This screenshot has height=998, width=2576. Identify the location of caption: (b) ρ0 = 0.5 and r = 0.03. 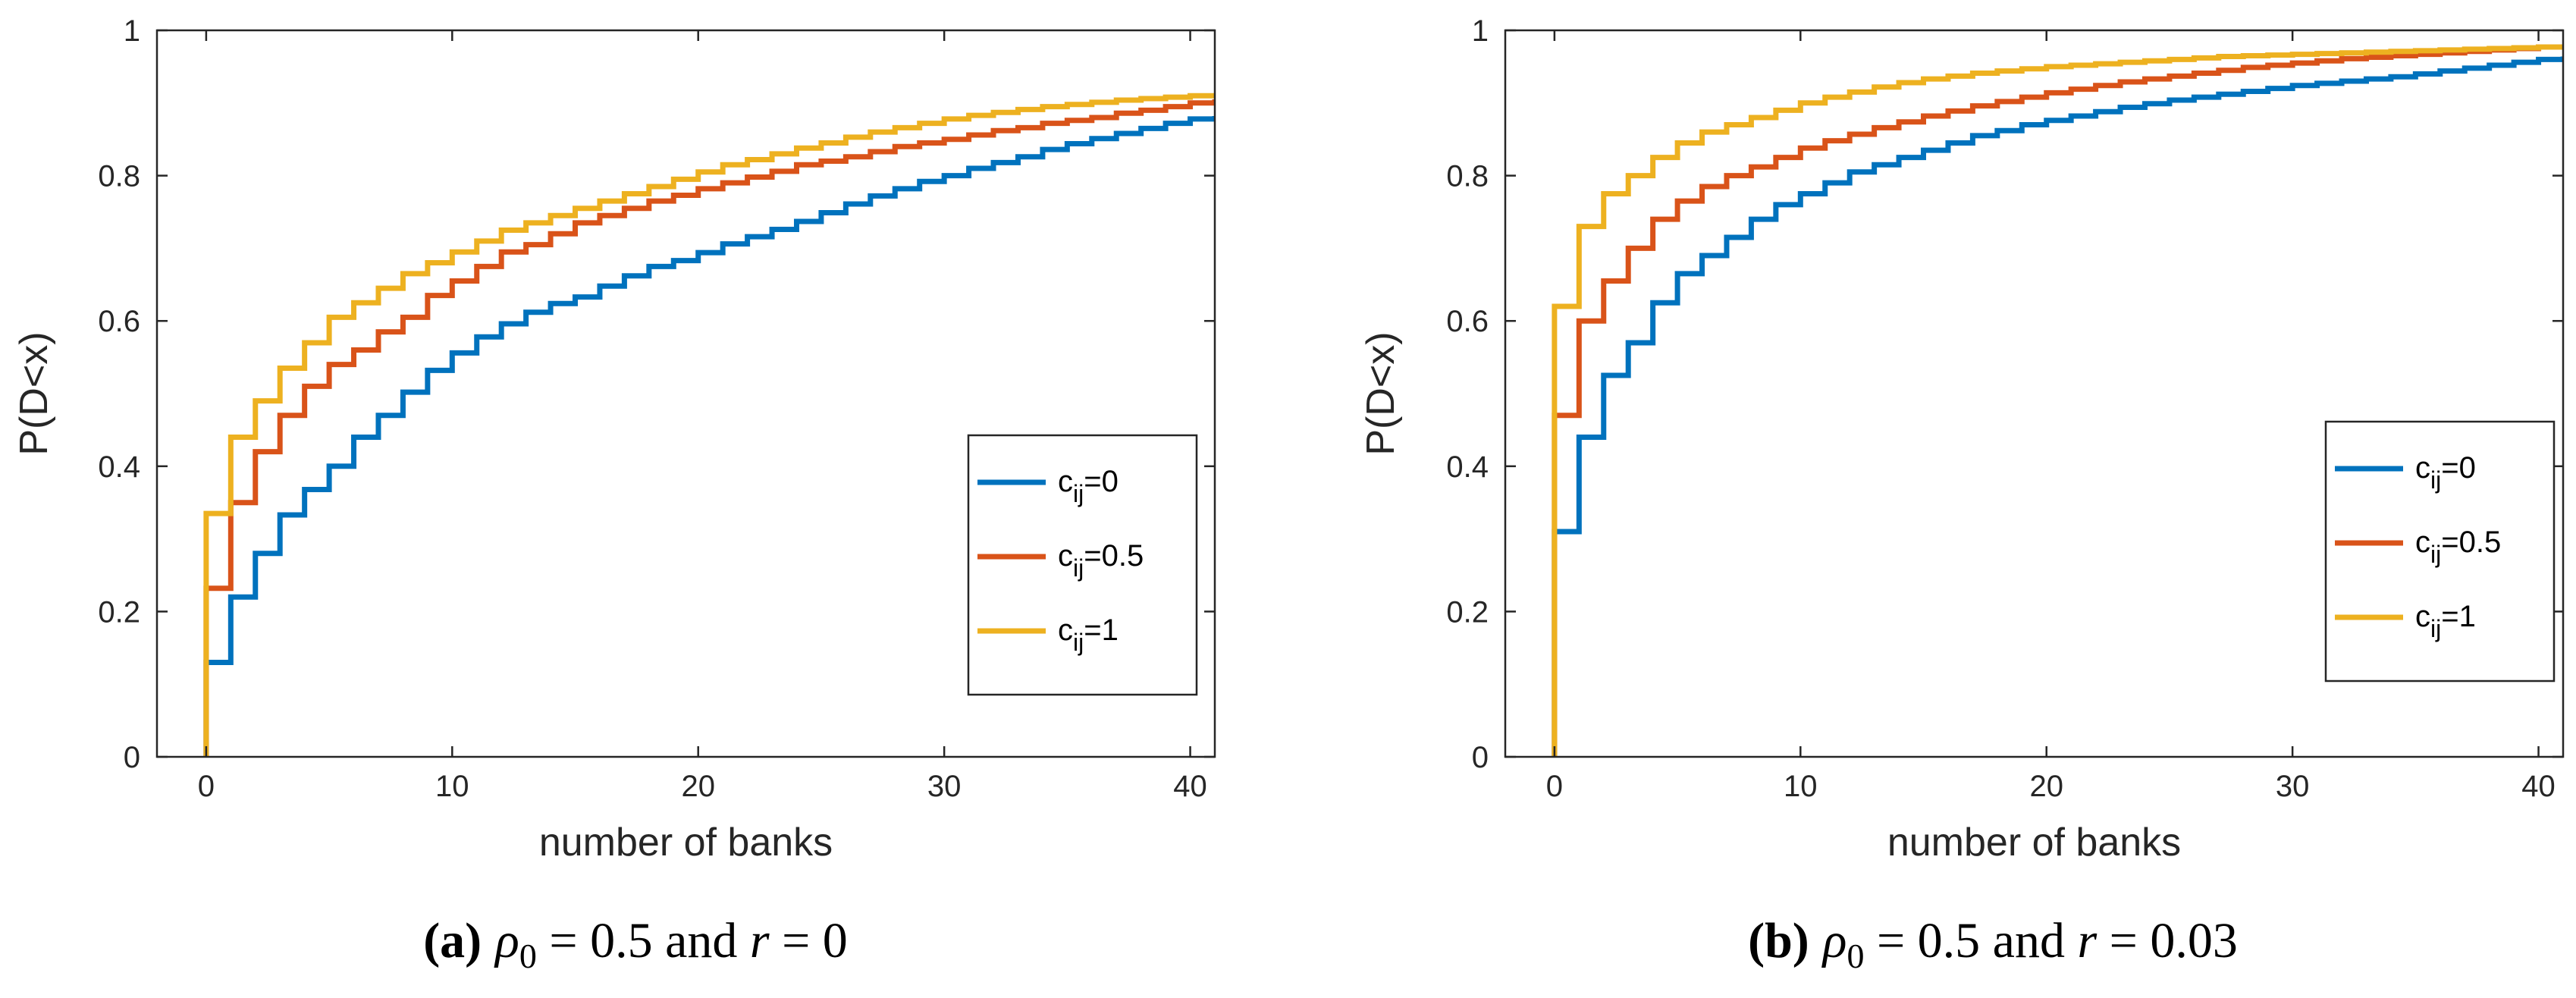
(1993, 944).